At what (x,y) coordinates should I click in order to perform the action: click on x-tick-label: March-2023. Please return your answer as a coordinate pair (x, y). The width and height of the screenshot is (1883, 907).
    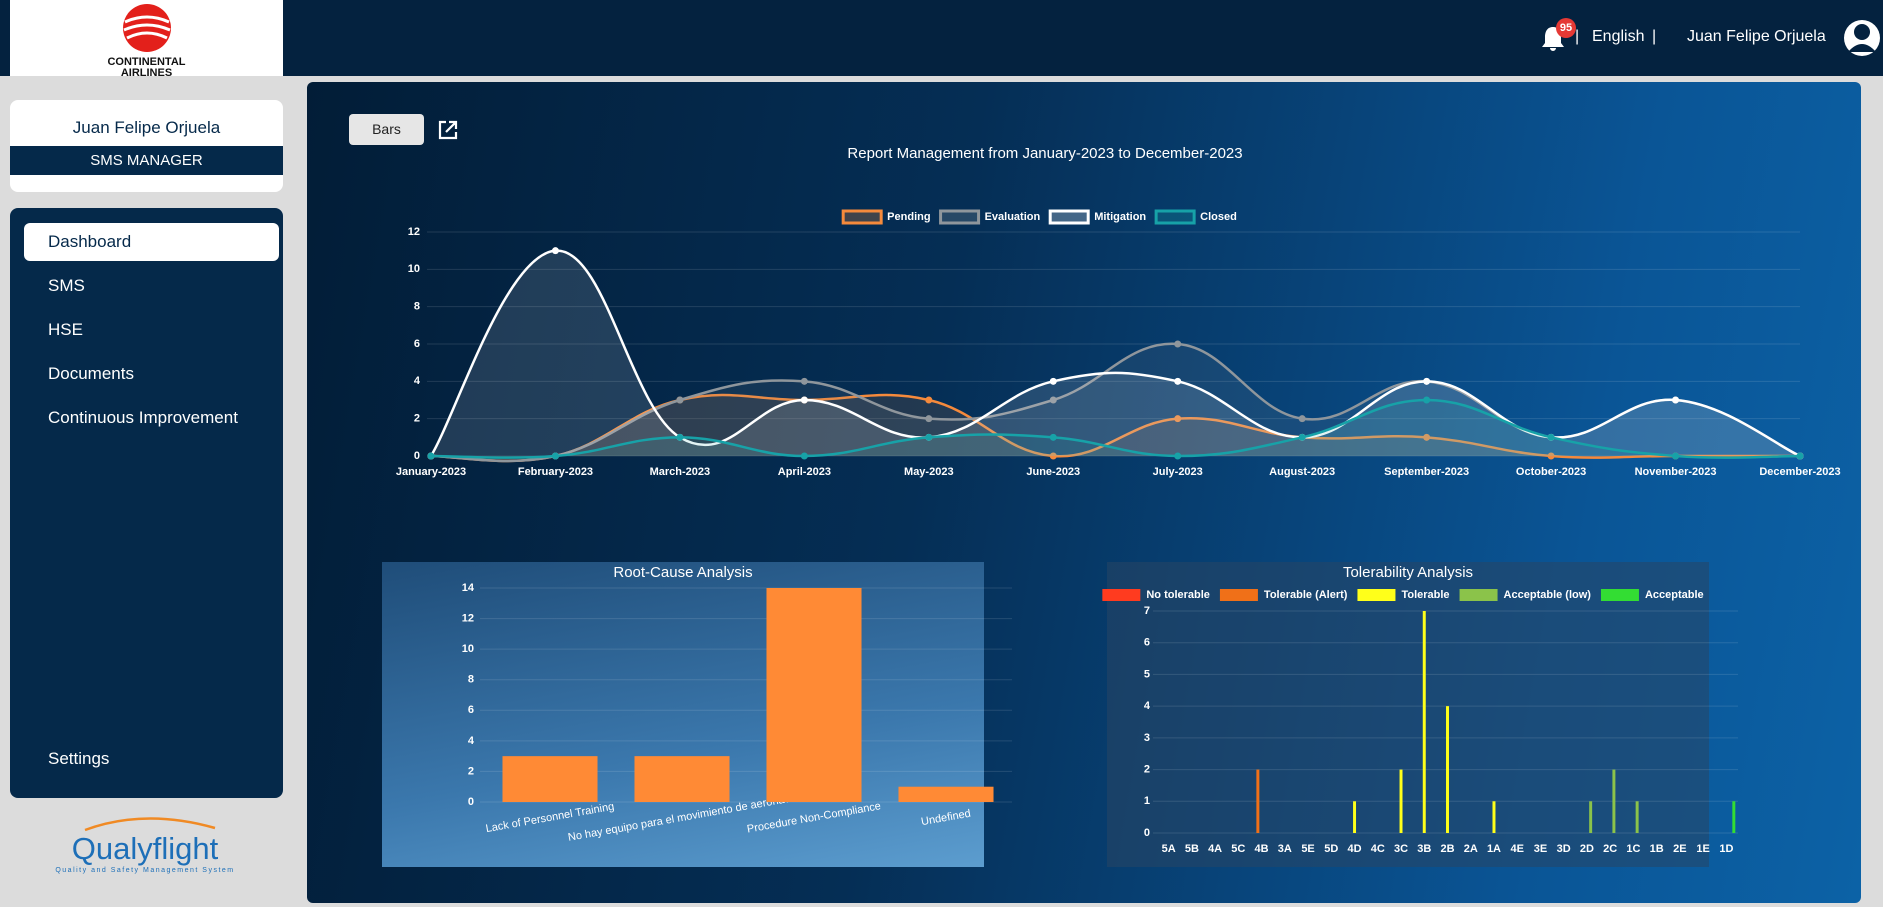
    Looking at the image, I should click on (680, 472).